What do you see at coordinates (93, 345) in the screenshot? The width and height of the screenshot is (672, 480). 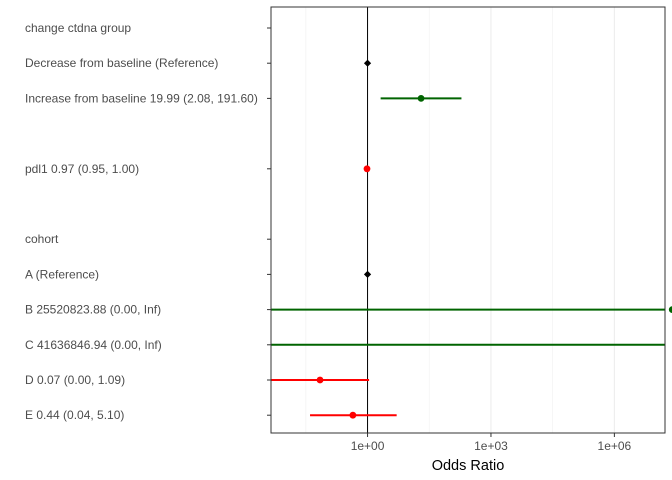 I see `row-label: C 41636846.94 (0.00, Inf)` at bounding box center [93, 345].